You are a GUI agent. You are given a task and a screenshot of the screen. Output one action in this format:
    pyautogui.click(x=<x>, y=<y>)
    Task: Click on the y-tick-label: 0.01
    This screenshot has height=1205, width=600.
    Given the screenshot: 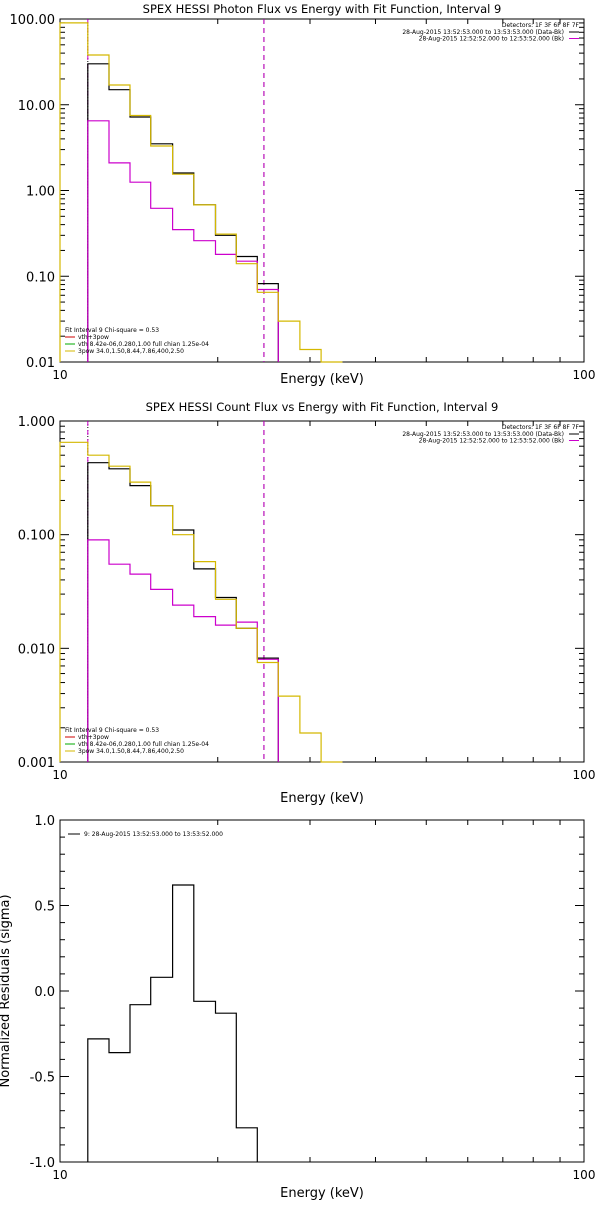 What is the action you would take?
    pyautogui.click(x=40, y=363)
    